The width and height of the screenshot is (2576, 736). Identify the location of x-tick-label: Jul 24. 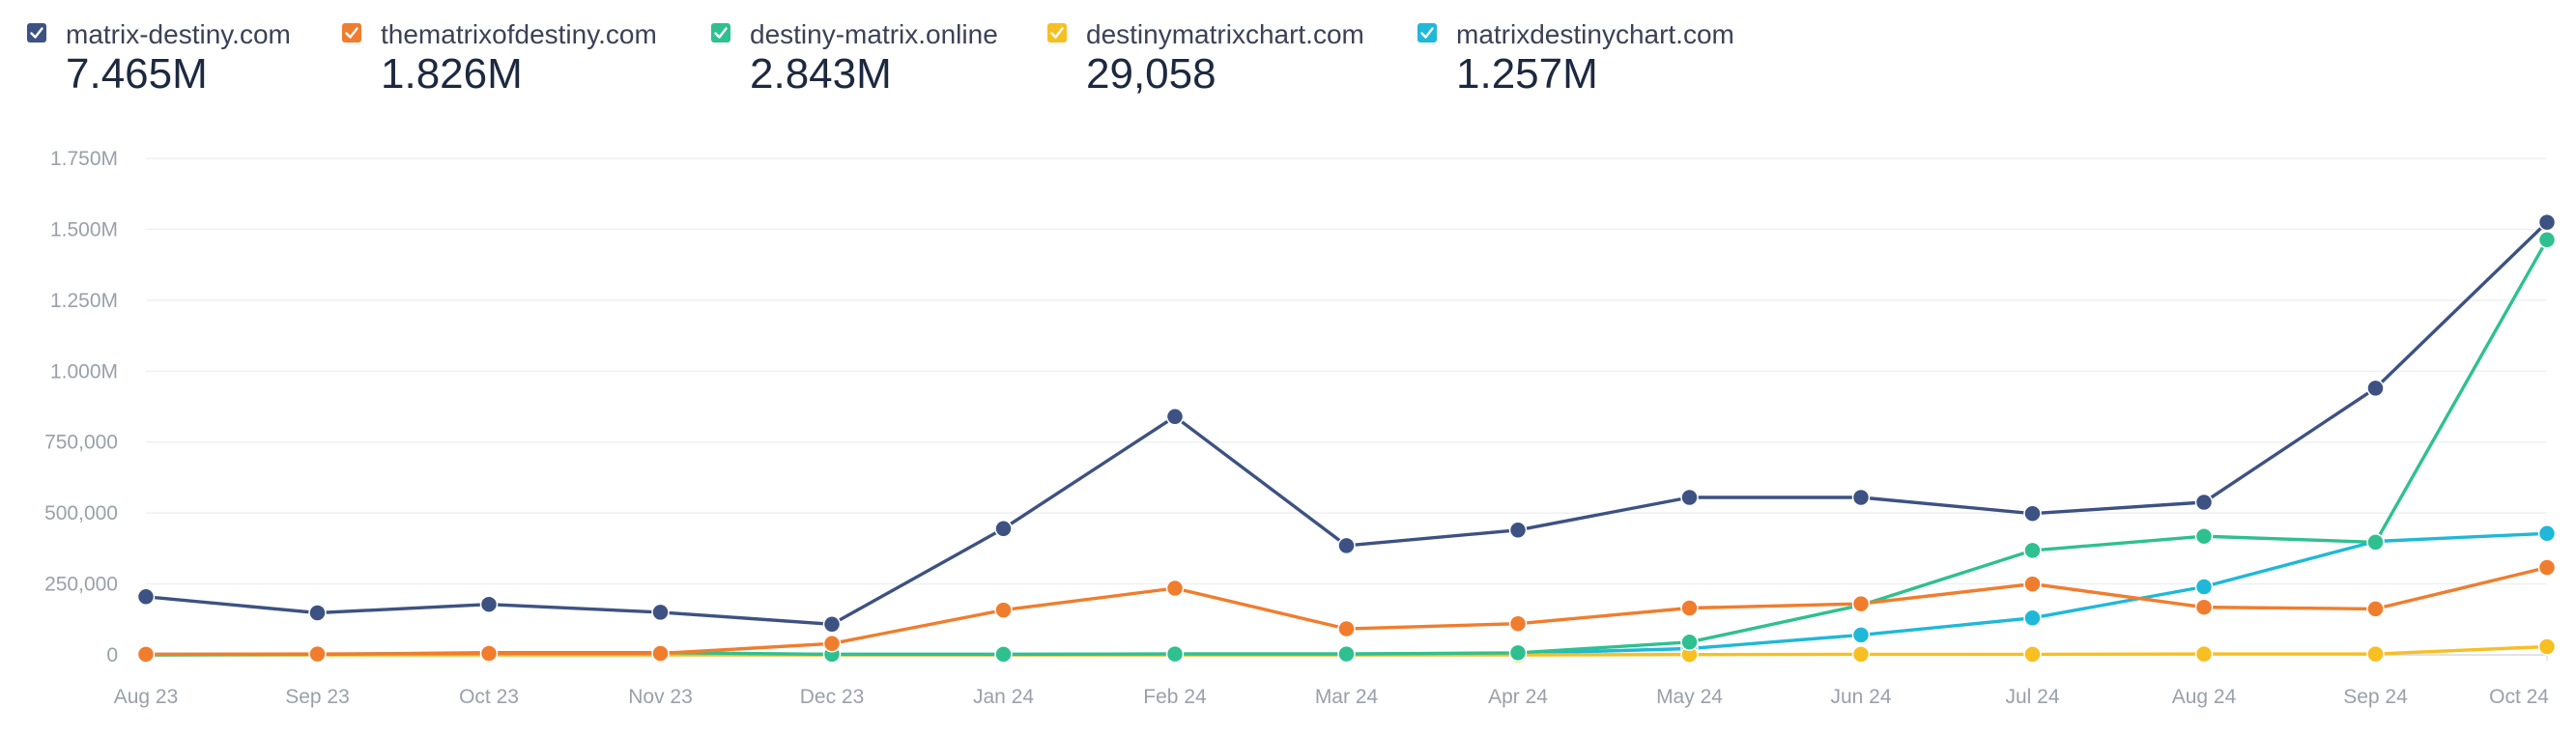
(2032, 697).